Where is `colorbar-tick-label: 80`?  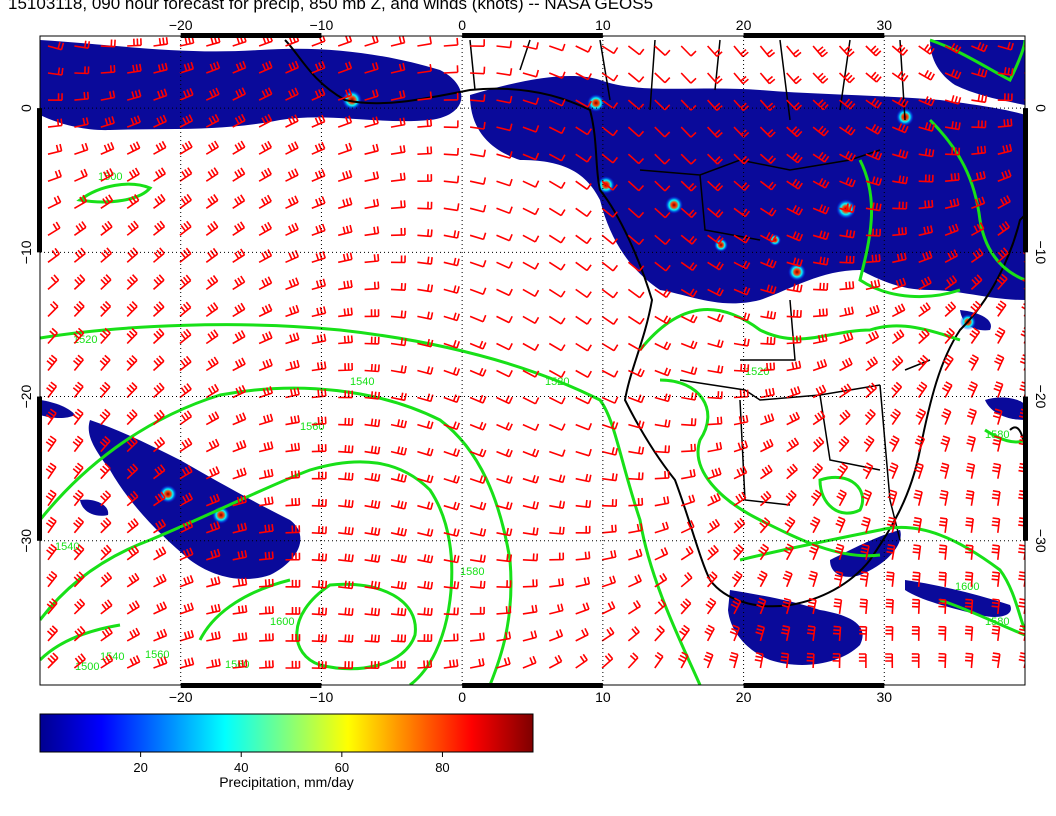
colorbar-tick-label: 80 is located at coordinates (442, 767).